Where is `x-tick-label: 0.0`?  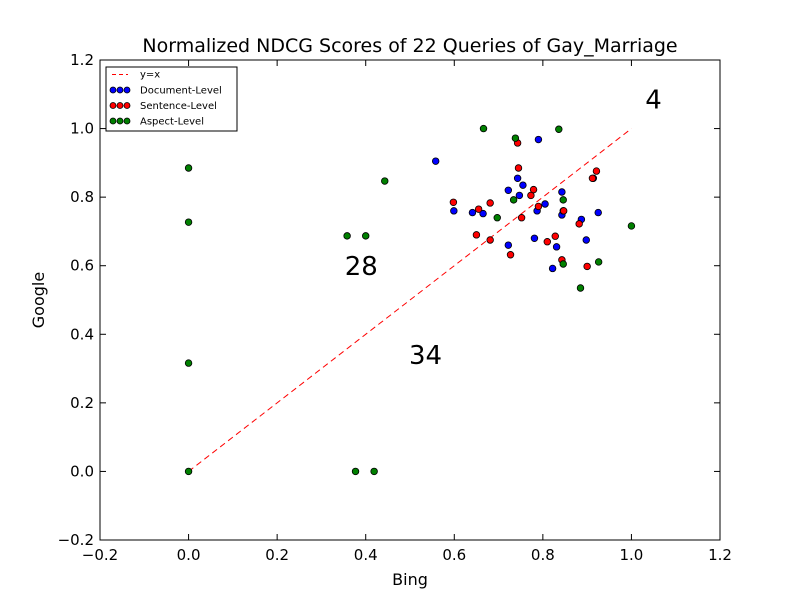 x-tick-label: 0.0 is located at coordinates (189, 555).